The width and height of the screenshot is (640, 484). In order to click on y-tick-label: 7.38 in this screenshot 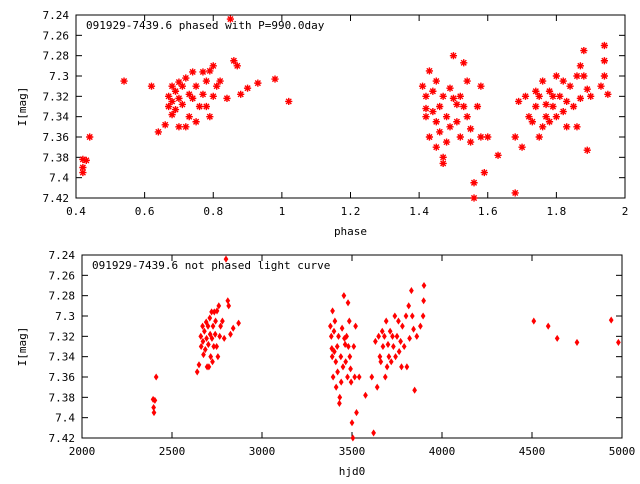, I will do `click(56, 157)`.